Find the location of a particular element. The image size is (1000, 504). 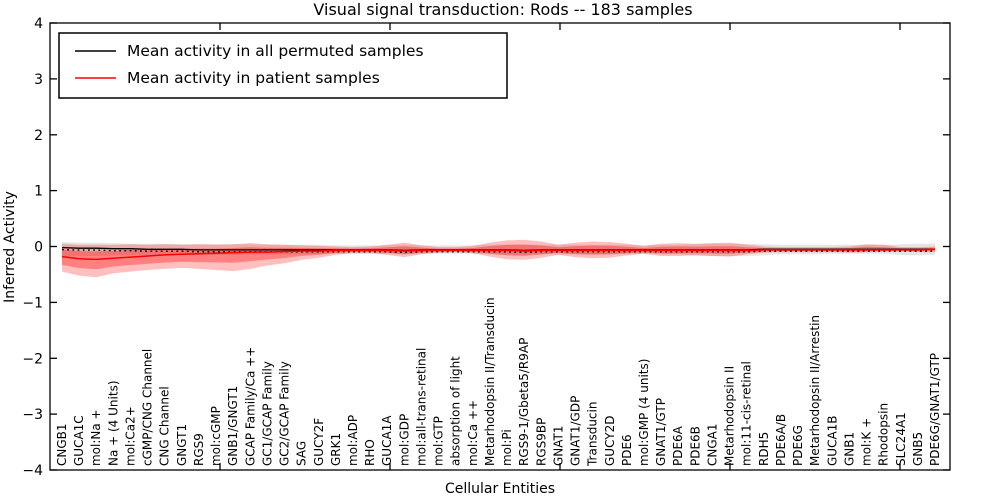

svg-text: mol:cGMP is located at coordinates (216, 436).